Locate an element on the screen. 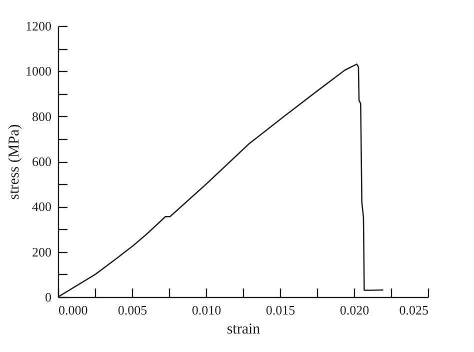  y-tick-label: 0 is located at coordinates (48, 297).